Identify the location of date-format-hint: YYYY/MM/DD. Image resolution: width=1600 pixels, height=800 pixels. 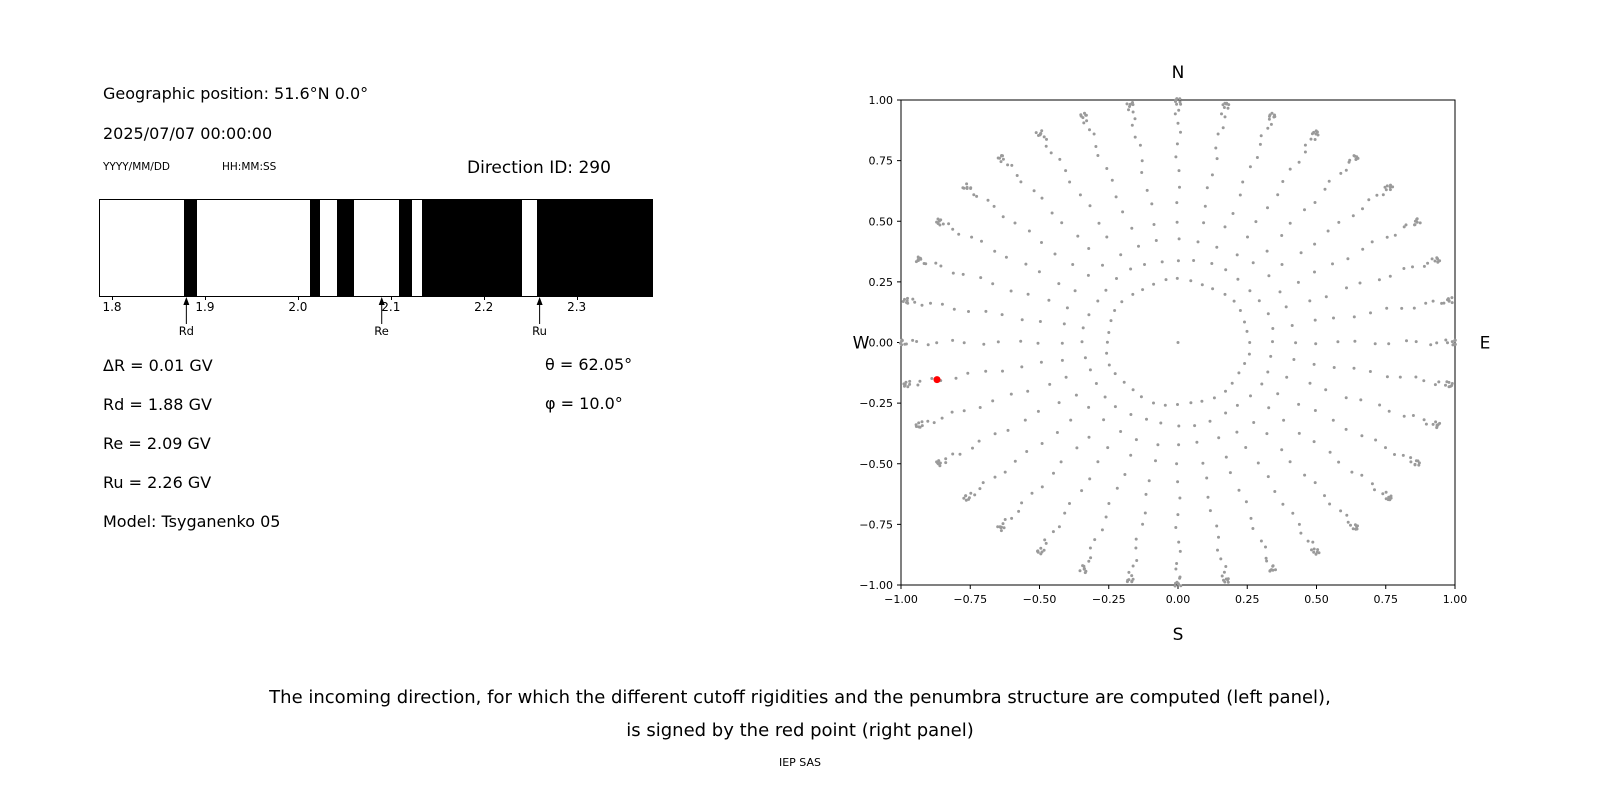
(137, 167).